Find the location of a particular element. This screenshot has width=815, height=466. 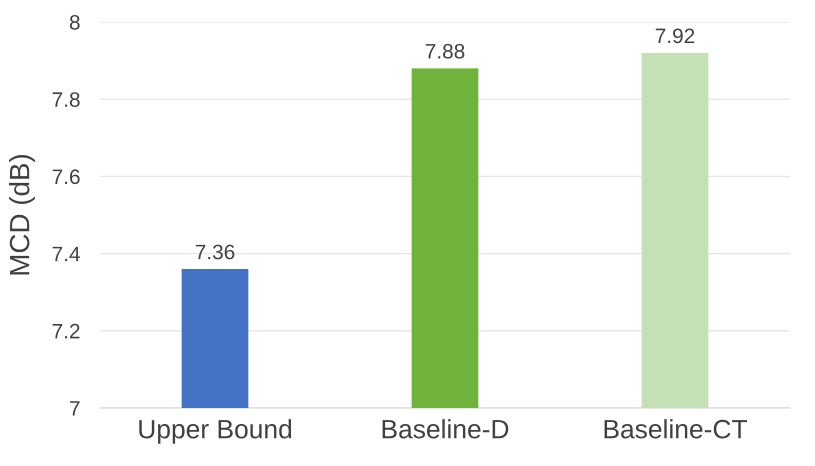

data-label: 7.88 is located at coordinates (445, 51).